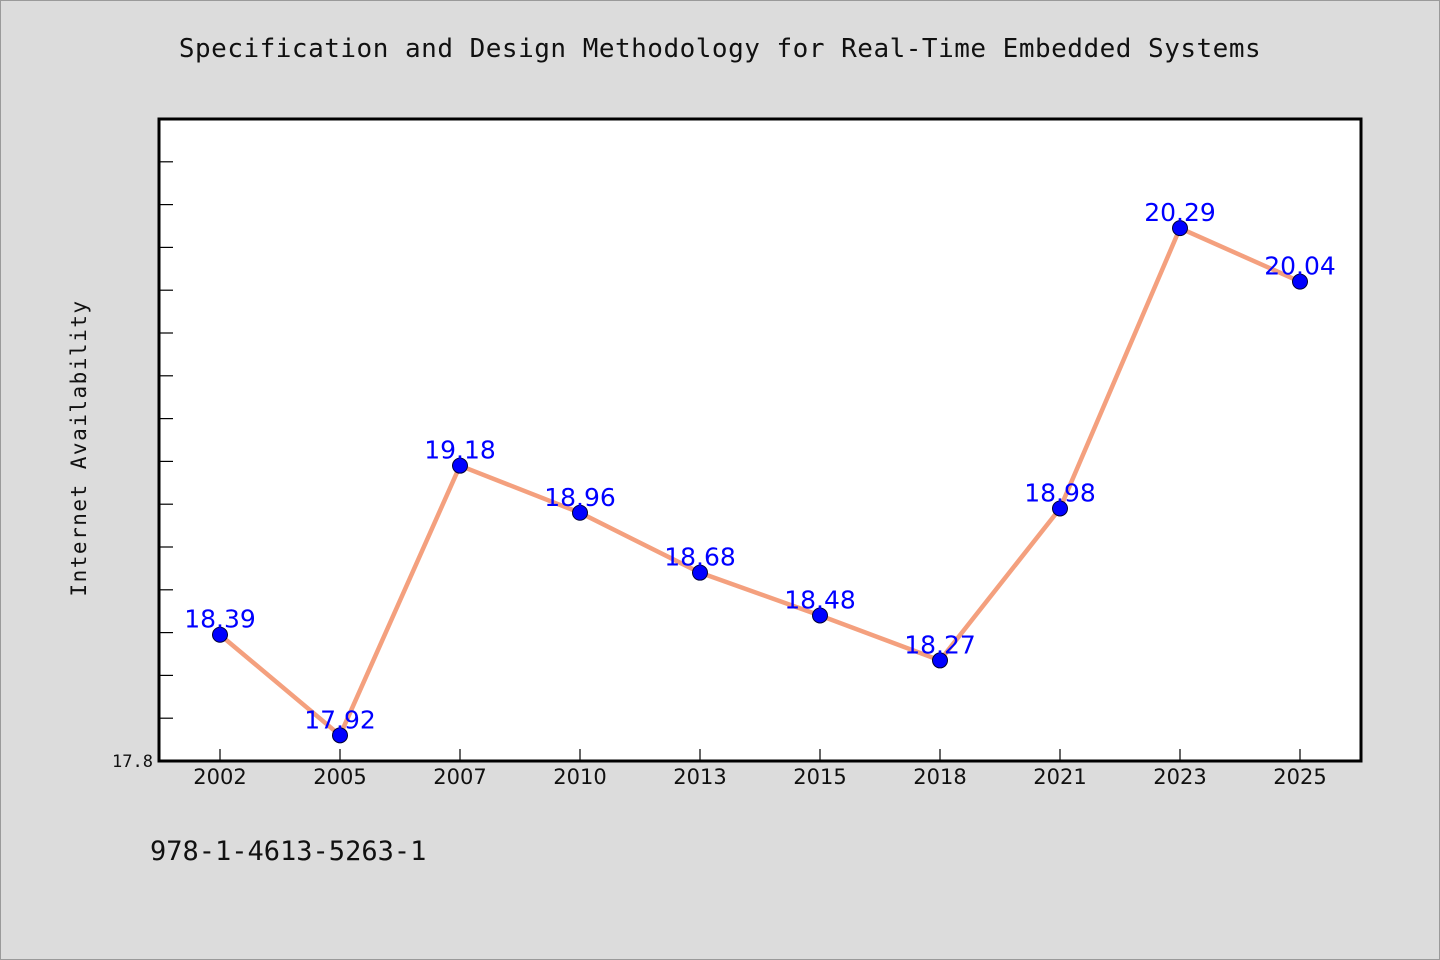  I want to click on data-label: 19.18, so click(460, 450).